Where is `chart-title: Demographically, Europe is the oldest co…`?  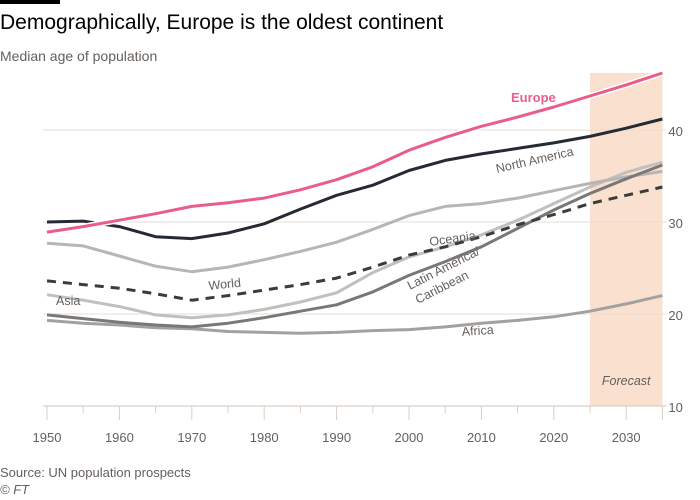
chart-title: Demographically, Europe is the oldest co… is located at coordinates (222, 22).